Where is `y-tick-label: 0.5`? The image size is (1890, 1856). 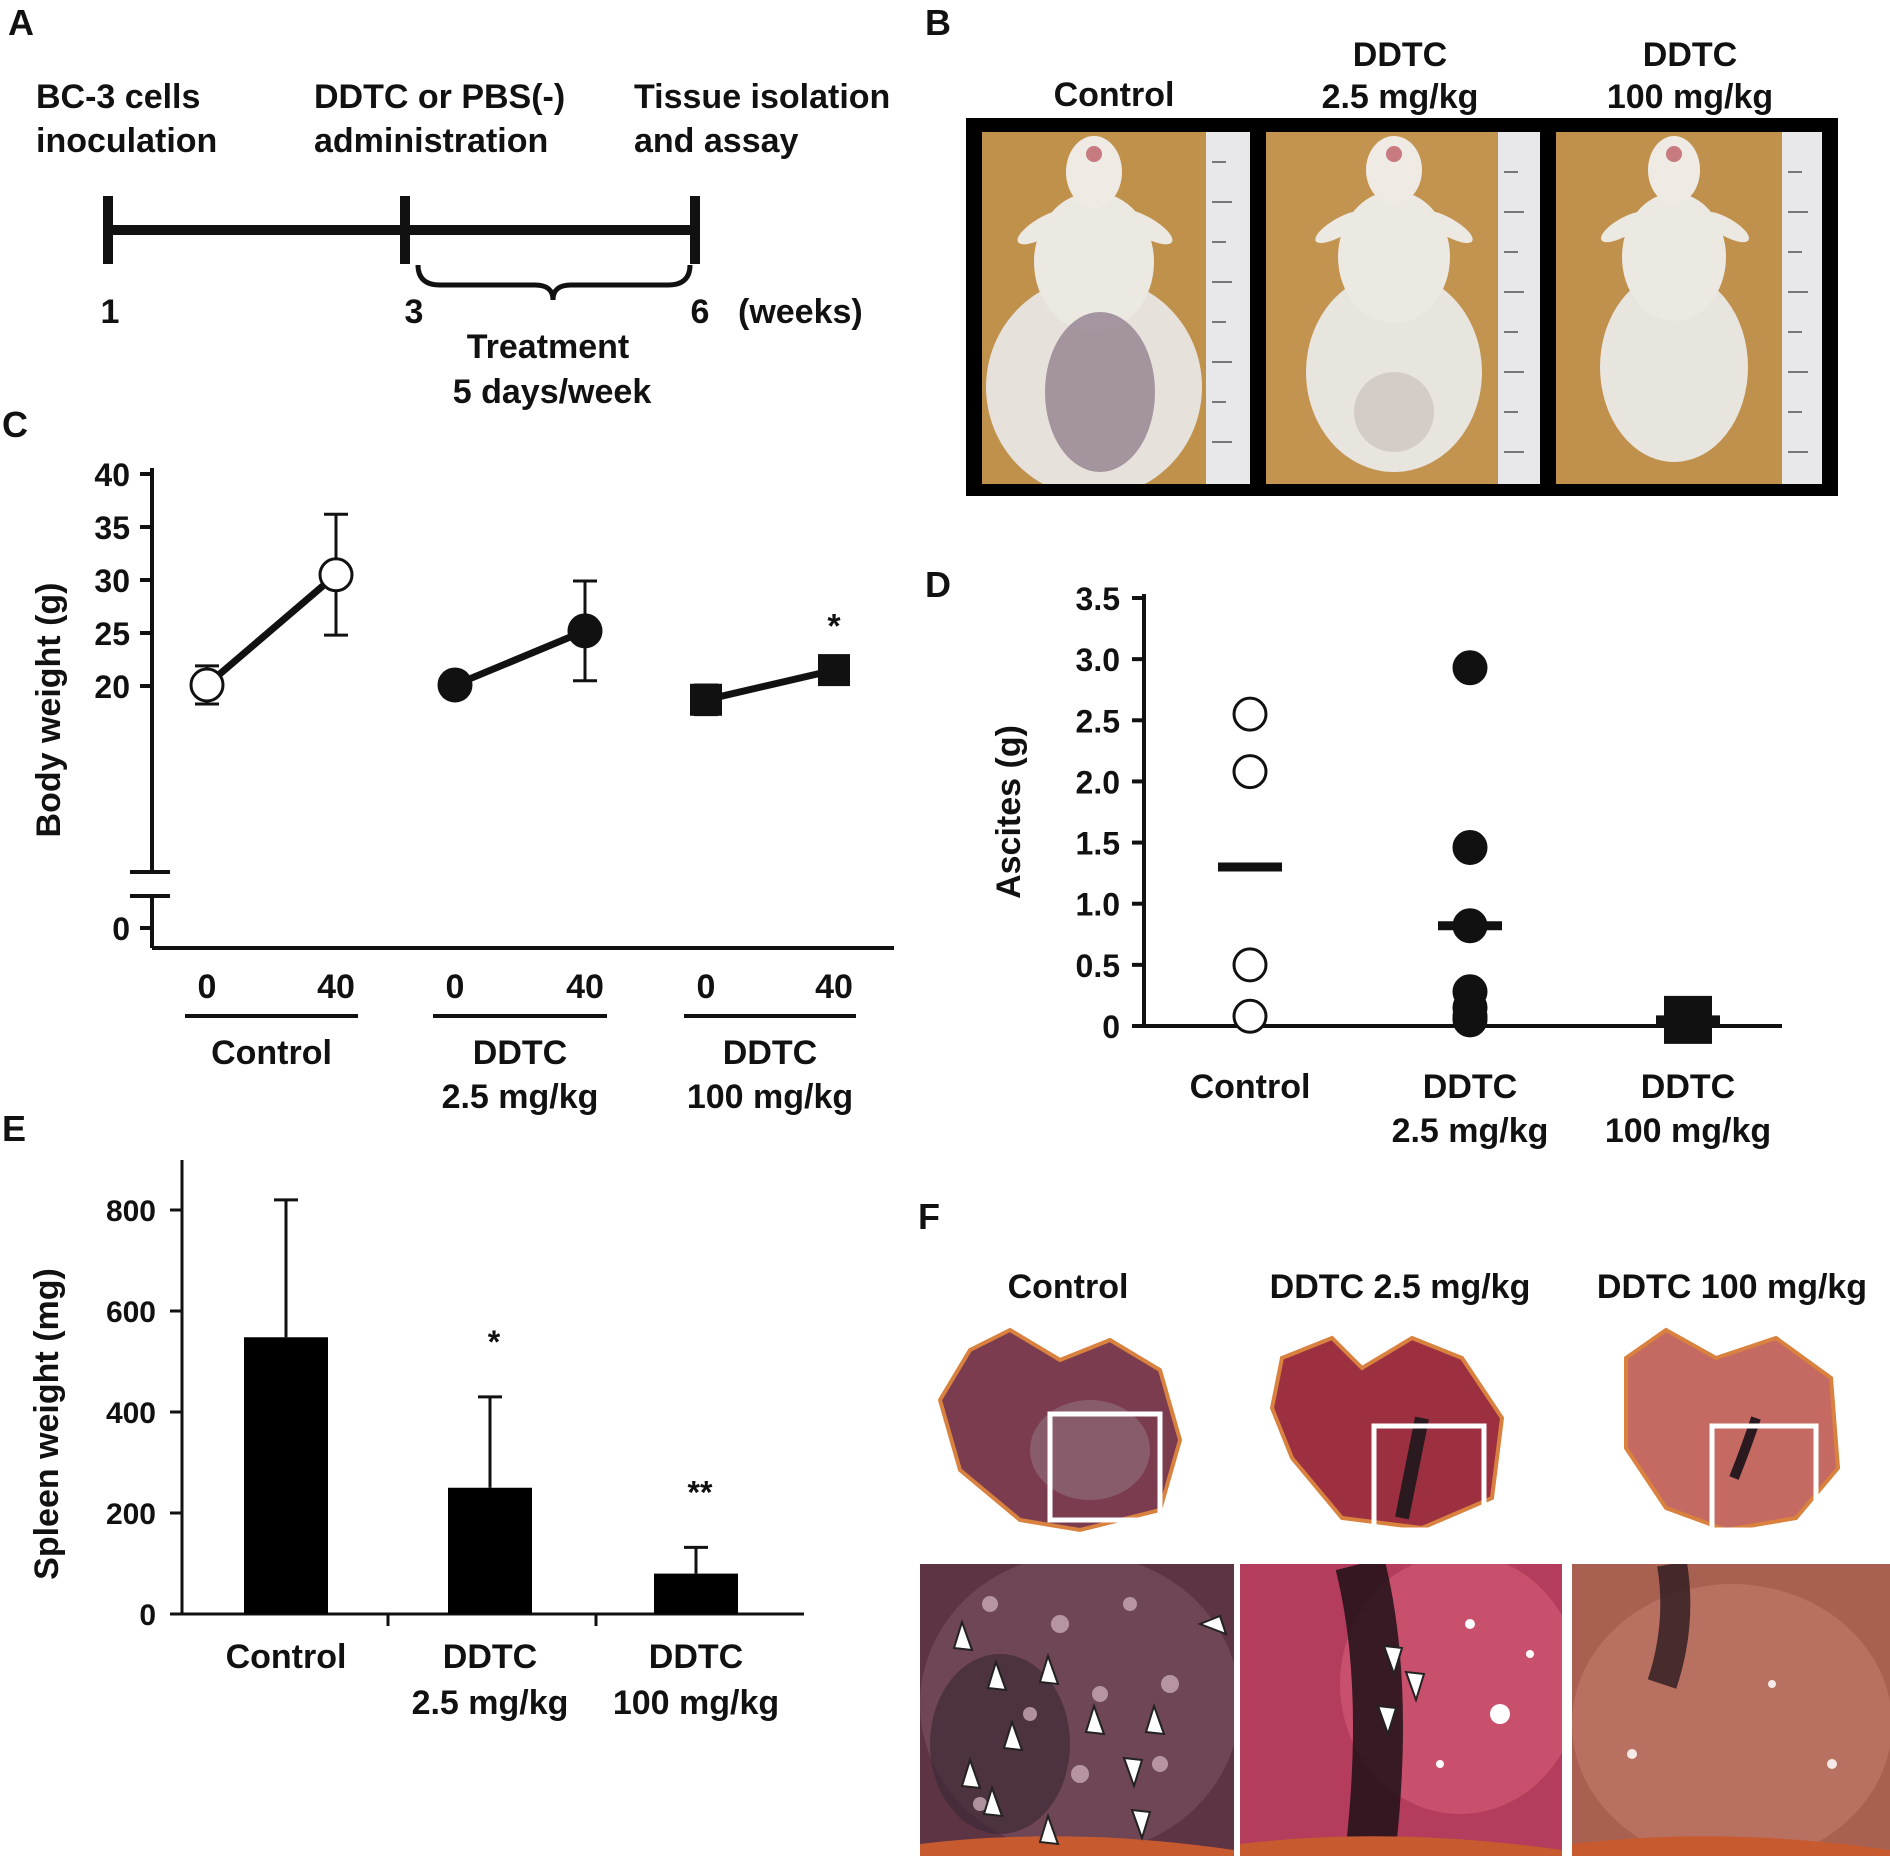
y-tick-label: 0.5 is located at coordinates (1098, 966).